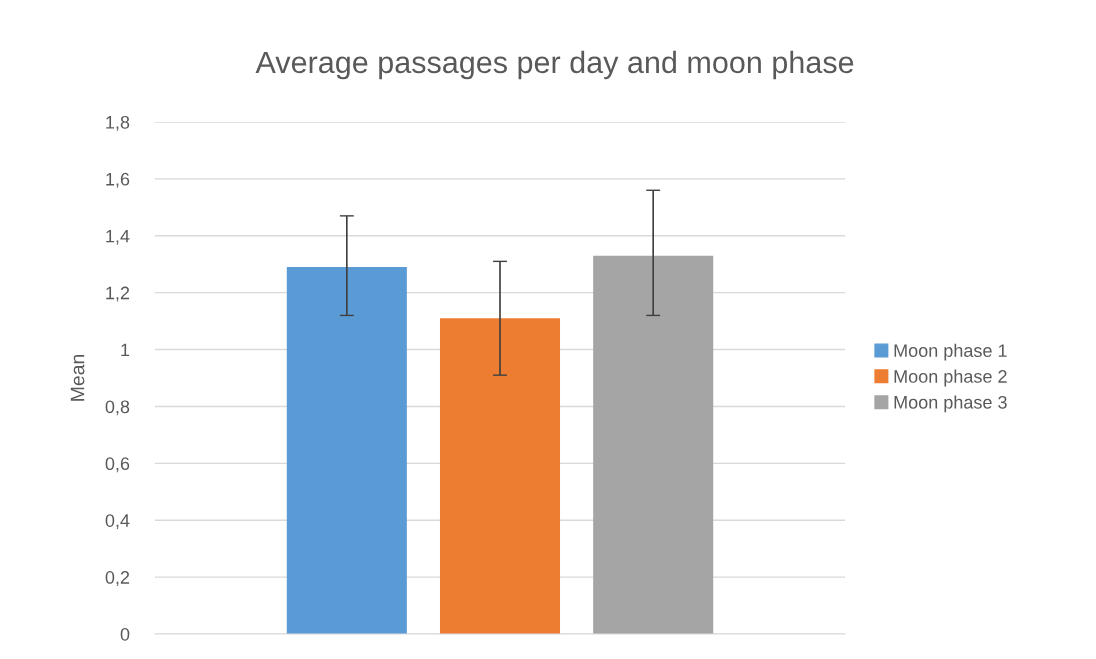 The image size is (1096, 659). I want to click on y-tick-label: 0,6, so click(117, 465).